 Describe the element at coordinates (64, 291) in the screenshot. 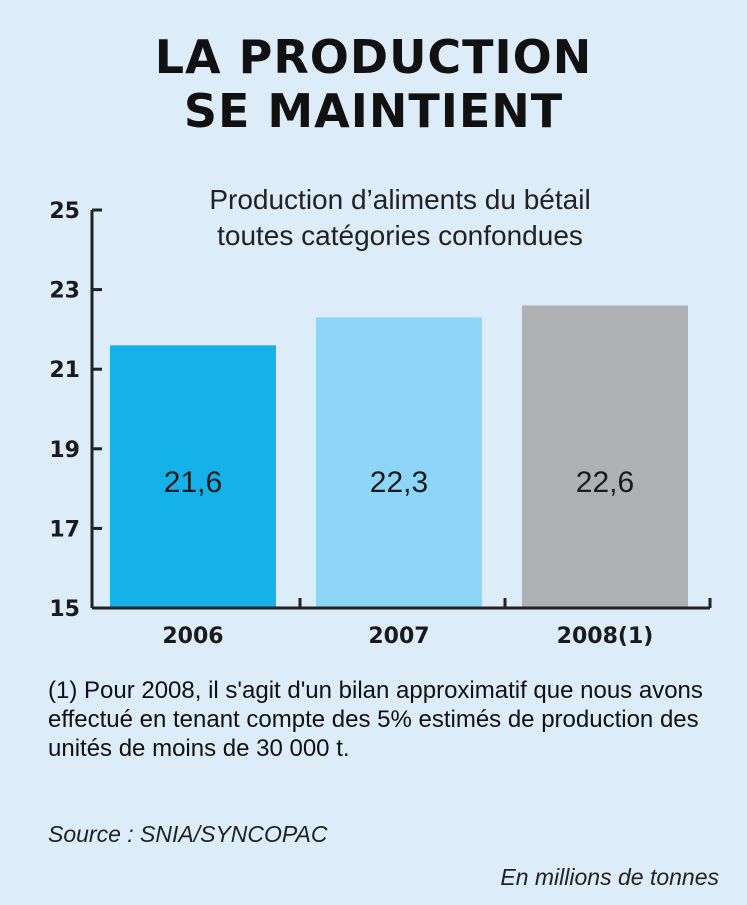

I see `y-tick-label: 23` at that location.